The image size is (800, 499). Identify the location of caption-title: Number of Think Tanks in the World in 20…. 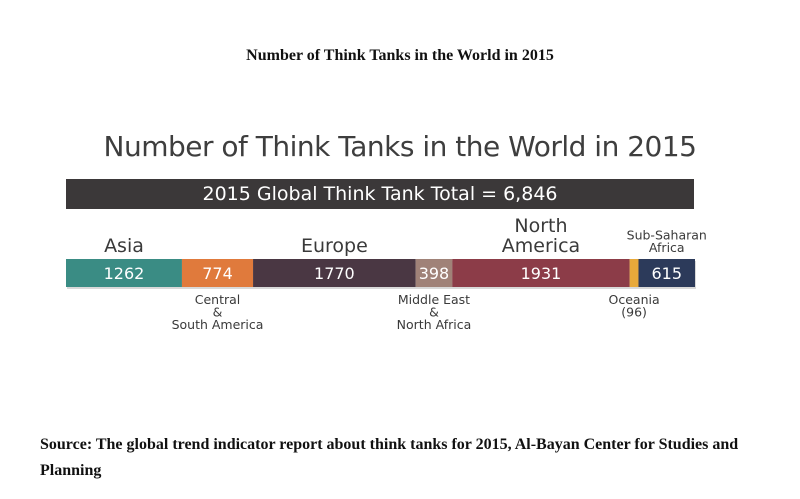
(400, 55).